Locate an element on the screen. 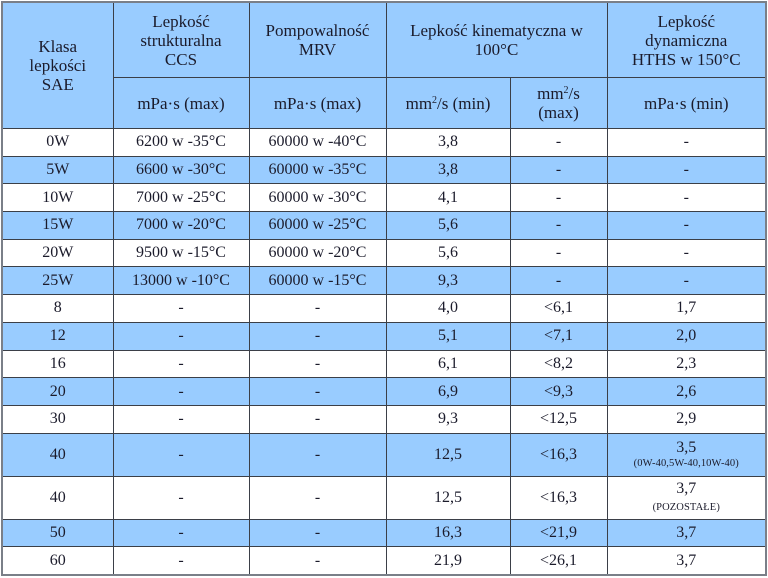 This screenshot has width=768, height=578. table-row: 50 - - 16,3 <21,9 3,7 is located at coordinates (384, 533).